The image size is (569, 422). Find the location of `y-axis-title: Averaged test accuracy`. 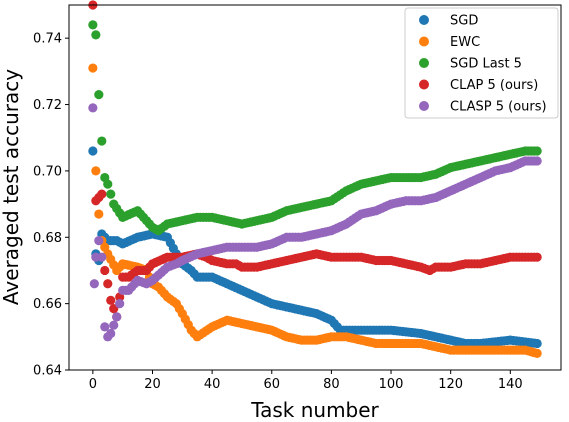

y-axis-title: Averaged test accuracy is located at coordinates (11, 187).